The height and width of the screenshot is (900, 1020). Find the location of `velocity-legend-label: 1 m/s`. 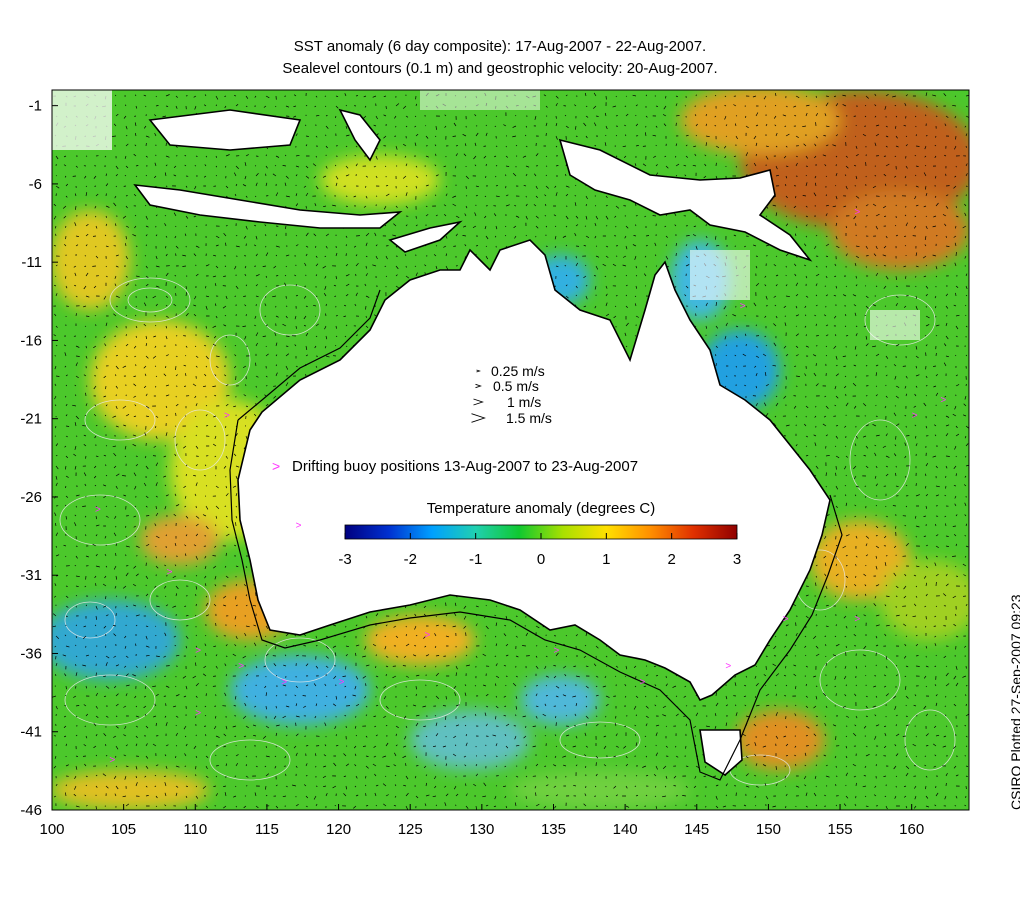

velocity-legend-label: 1 m/s is located at coordinates (524, 402).